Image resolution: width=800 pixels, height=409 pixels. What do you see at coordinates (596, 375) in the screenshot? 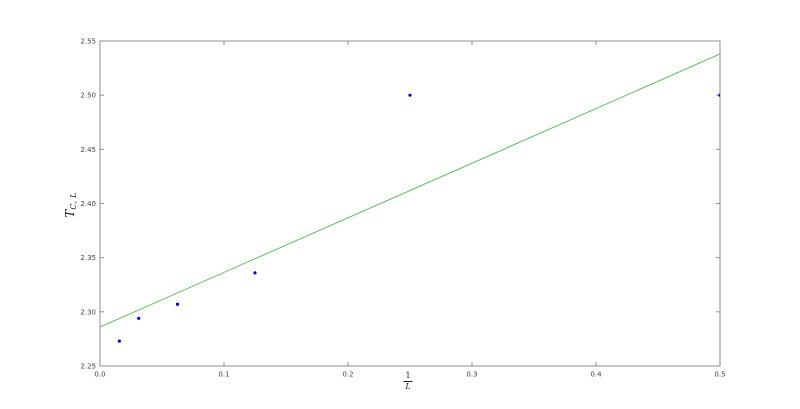
I see `x-tick-label: 0.4` at bounding box center [596, 375].